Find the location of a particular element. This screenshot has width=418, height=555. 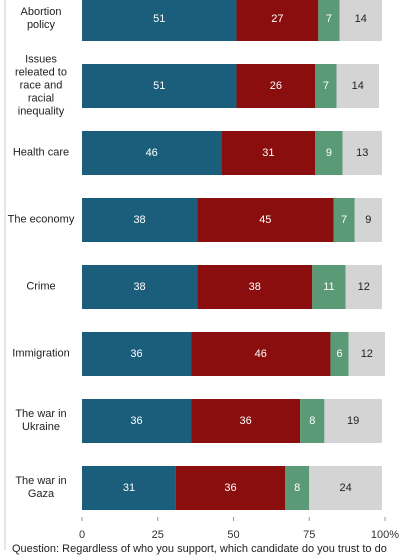

category-label: Health care is located at coordinates (41, 152).